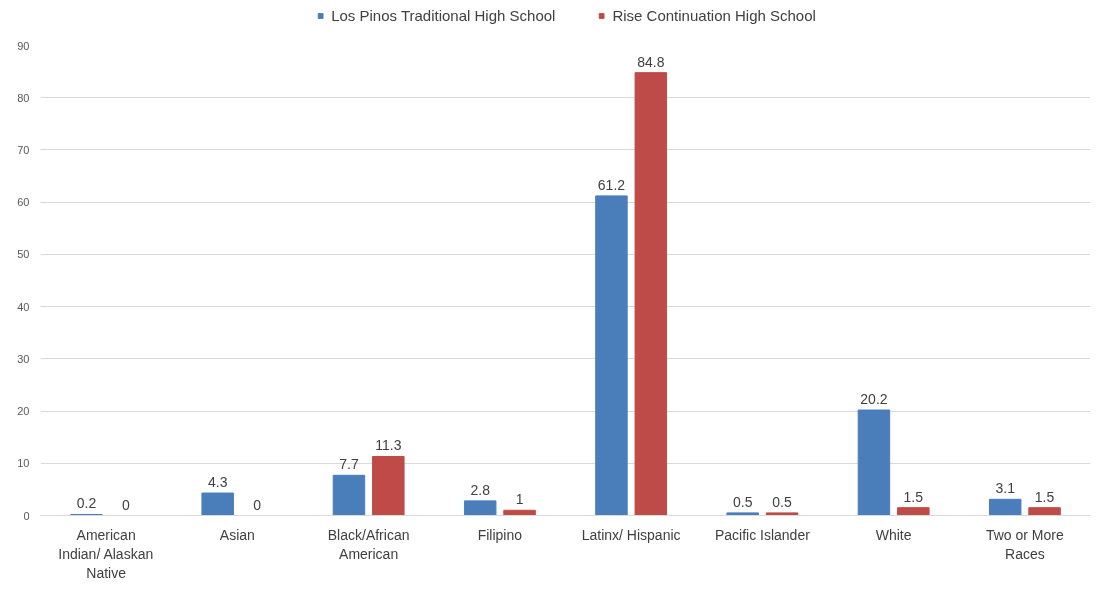 This screenshot has width=1116, height=613. Describe the element at coordinates (1024, 544) in the screenshot. I see `x-tick-label: Two or More Races` at that location.